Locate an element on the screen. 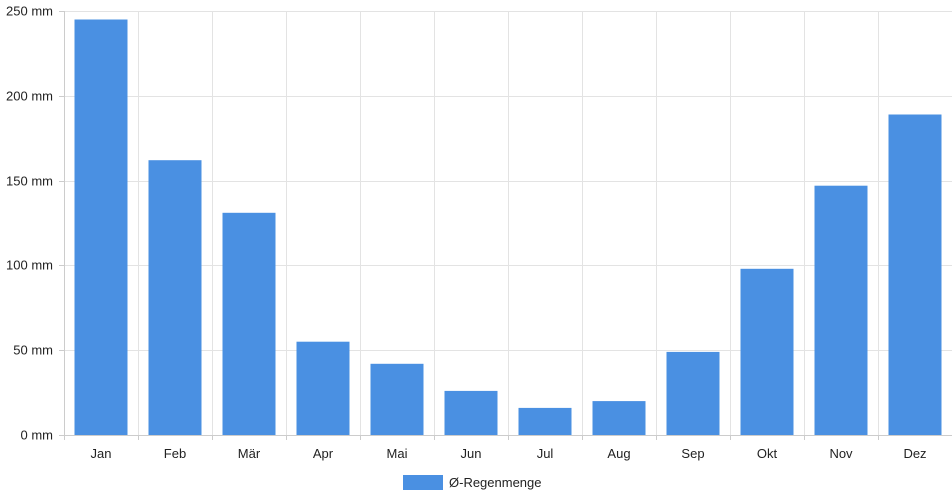 The height and width of the screenshot is (500, 952). bar-dez is located at coordinates (915, 275).